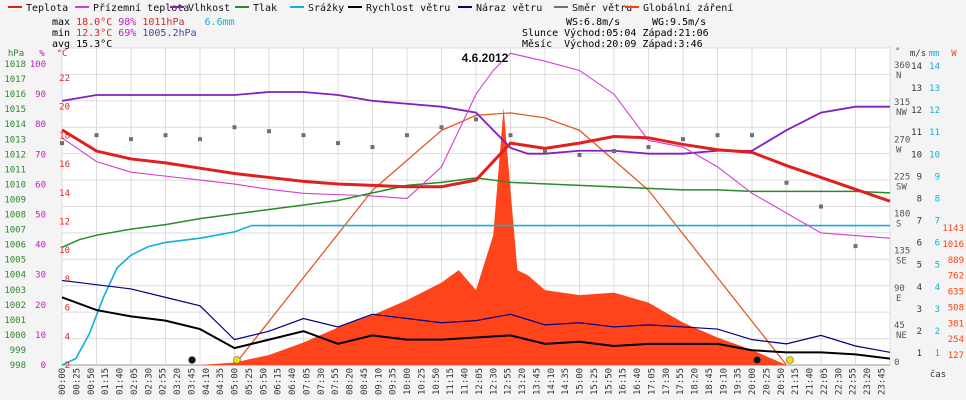 The width and height of the screenshot is (966, 400). Describe the element at coordinates (494, 381) in the screenshot. I see `axis-time-tick: 12:30` at that location.